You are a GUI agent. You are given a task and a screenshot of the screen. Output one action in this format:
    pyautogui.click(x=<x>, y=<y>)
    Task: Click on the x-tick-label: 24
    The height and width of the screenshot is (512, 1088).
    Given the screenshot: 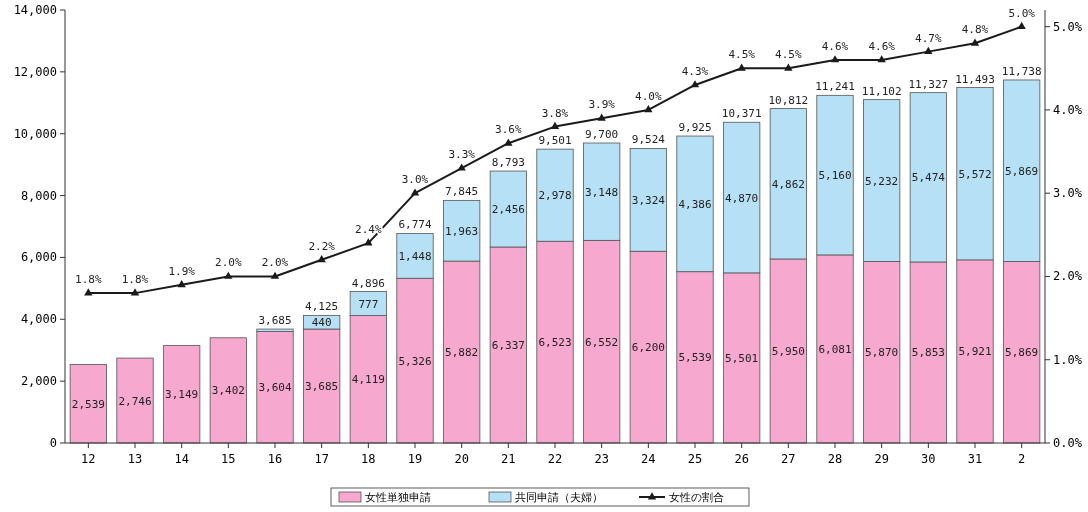 What is the action you would take?
    pyautogui.click(x=648, y=459)
    